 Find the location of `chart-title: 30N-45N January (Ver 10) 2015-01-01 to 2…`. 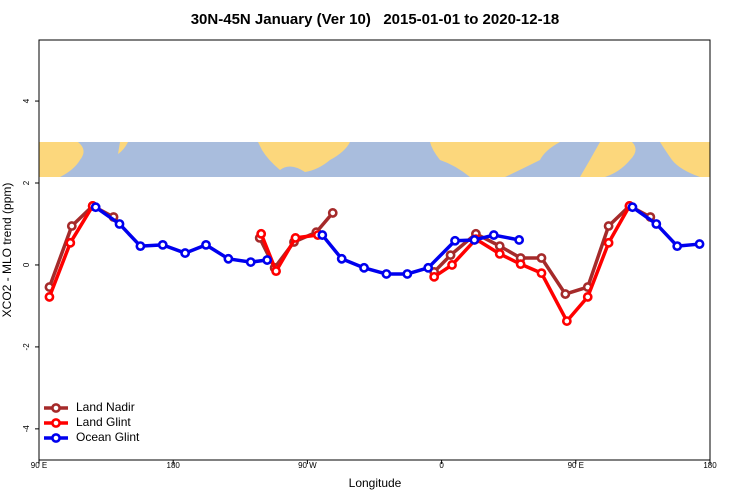

chart-title: 30N-45N January (Ver 10) 2015-01-01 to 2… is located at coordinates (375, 19).